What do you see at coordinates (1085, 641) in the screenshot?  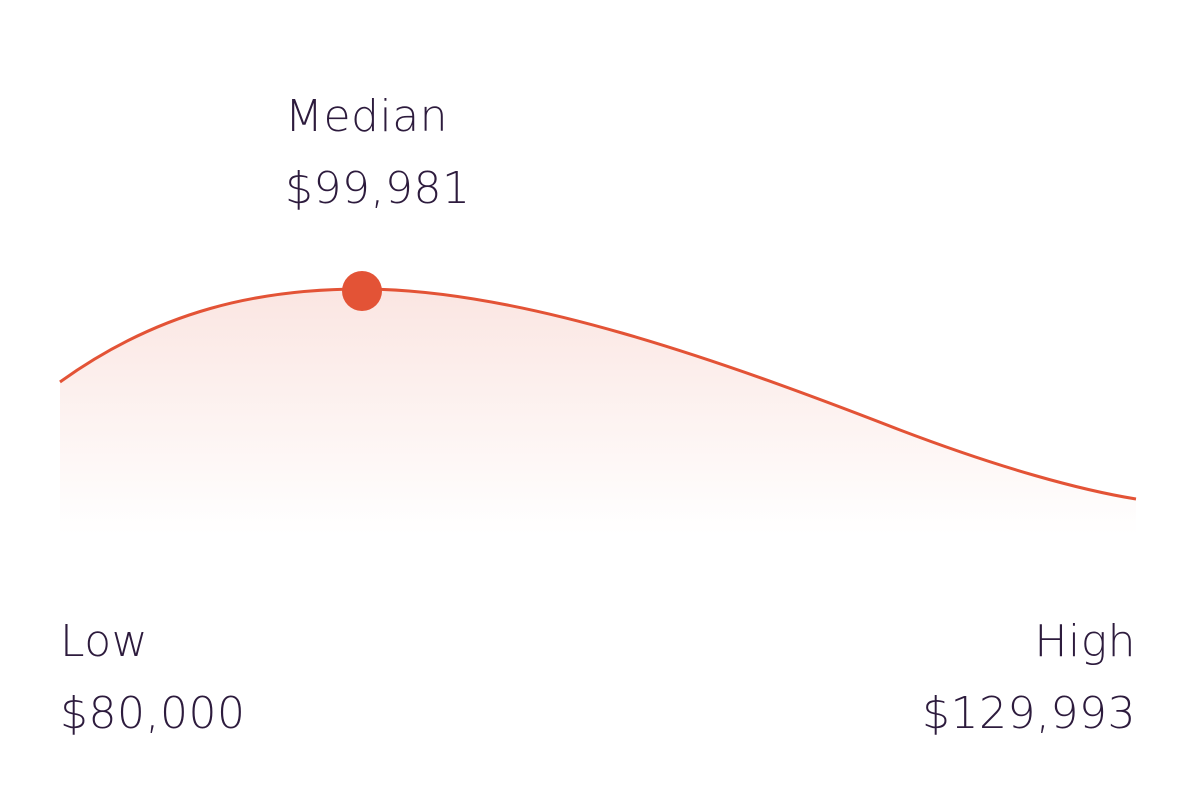 I see `high-label: High` at bounding box center [1085, 641].